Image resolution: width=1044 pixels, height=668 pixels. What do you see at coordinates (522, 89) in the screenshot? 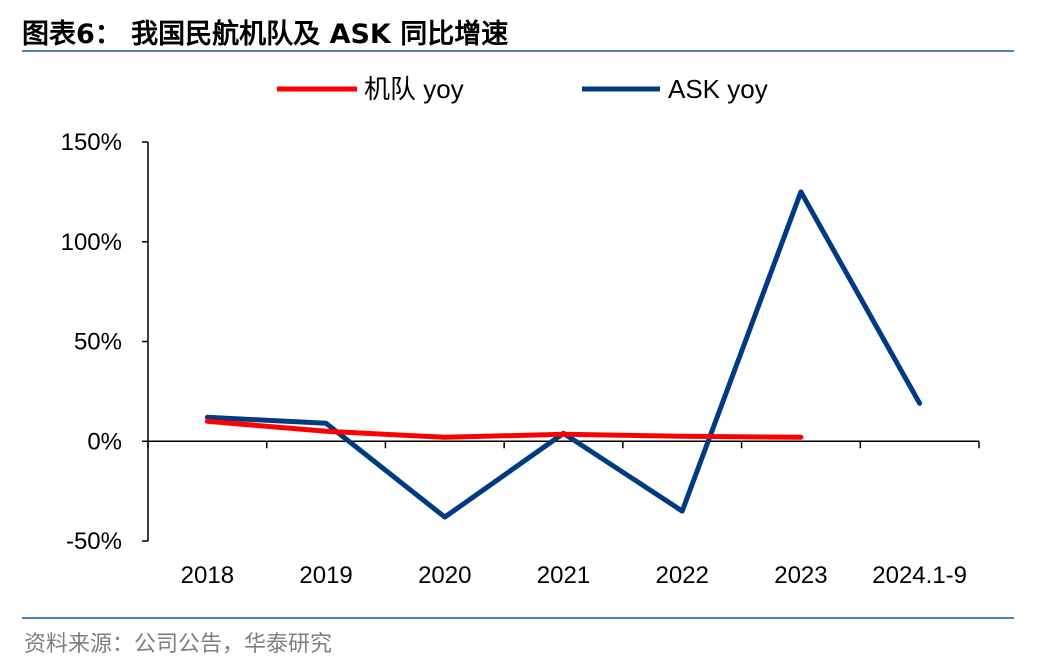
I see `legend: 机队 yoy ASK yoy` at bounding box center [522, 89].